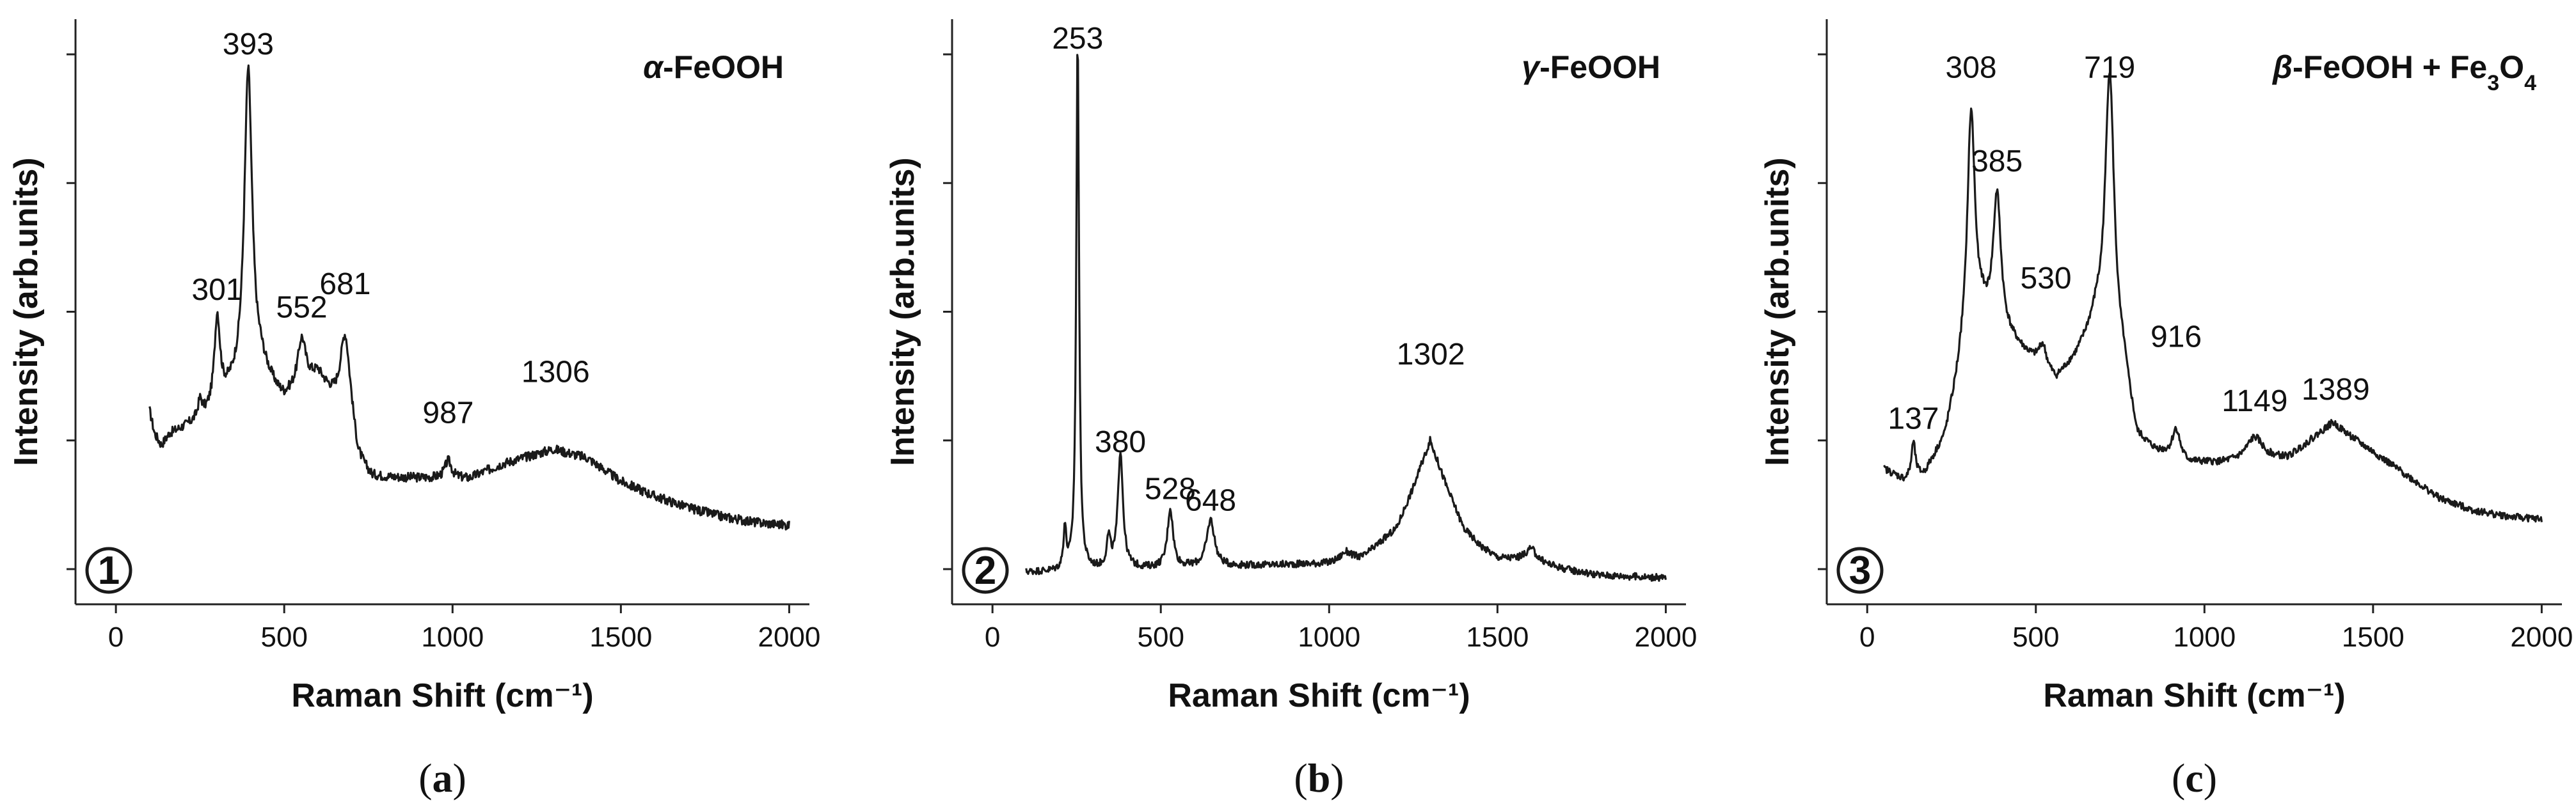  Describe the element at coordinates (1078, 39) in the screenshot. I see `peak-label-253: 253` at that location.